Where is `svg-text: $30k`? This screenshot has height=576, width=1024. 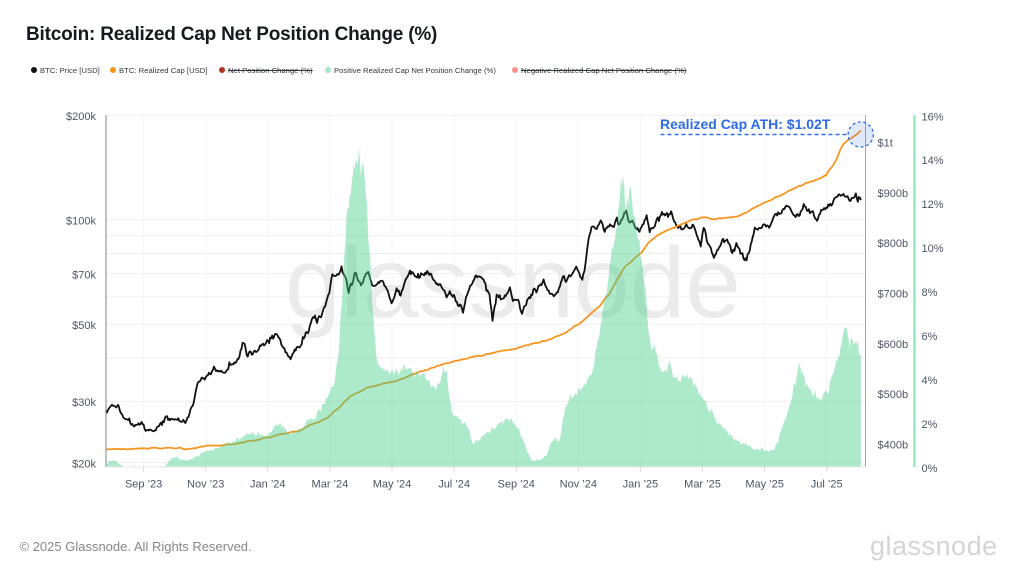 svg-text: $30k is located at coordinates (84, 403).